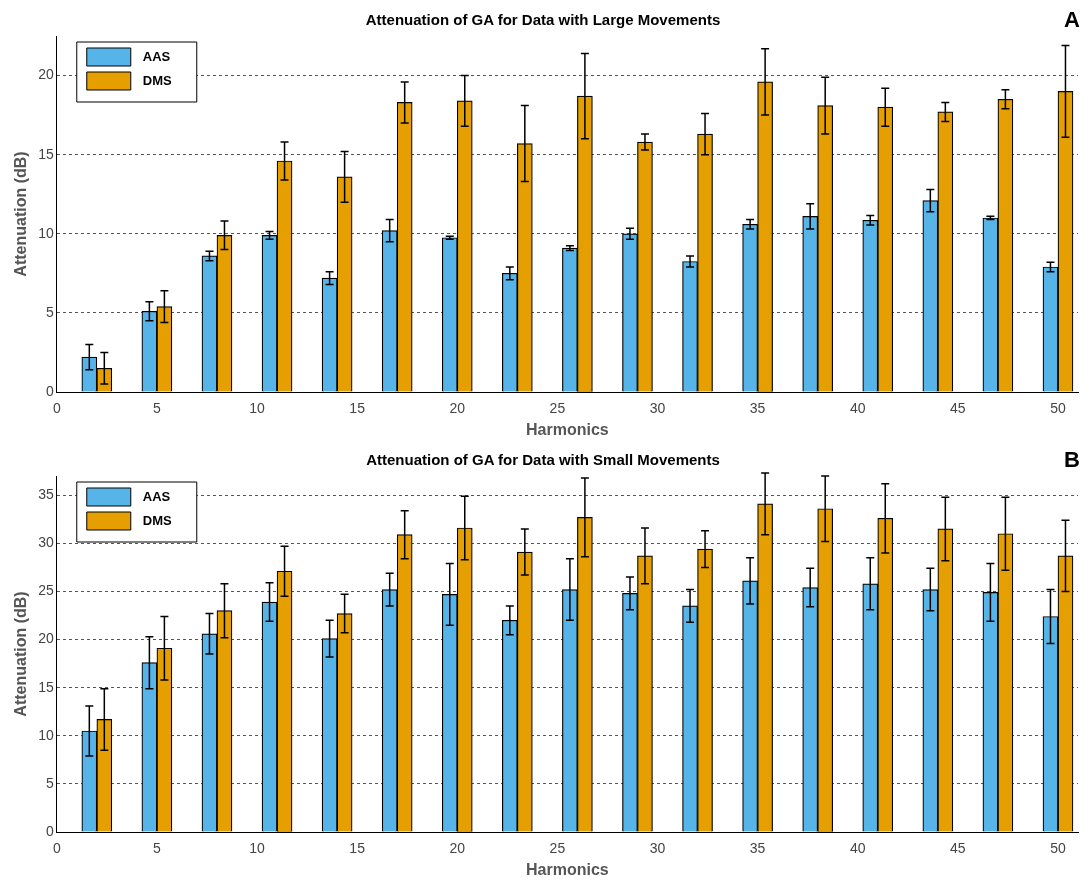  What do you see at coordinates (46, 542) in the screenshot?
I see `y-tick-label: 30` at bounding box center [46, 542].